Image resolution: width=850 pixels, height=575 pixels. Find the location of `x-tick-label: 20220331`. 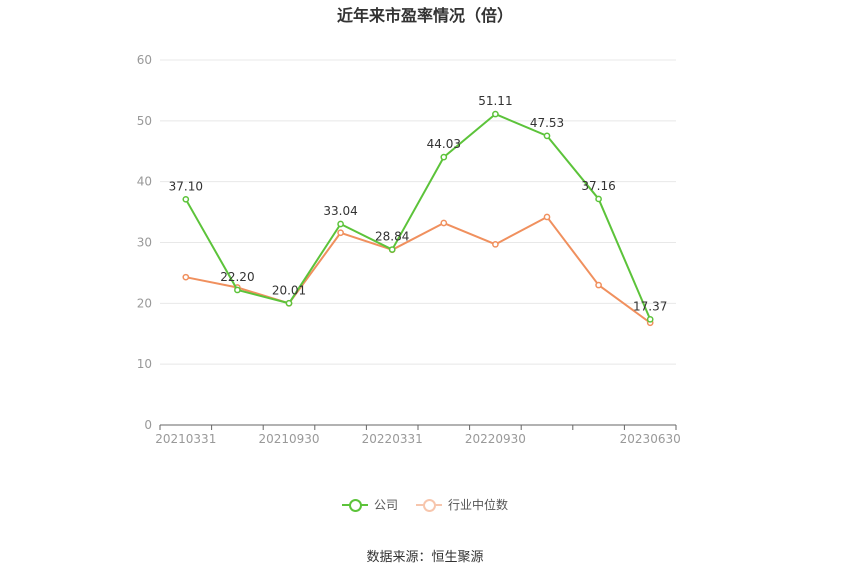

x-tick-label: 20220331 is located at coordinates (392, 439).